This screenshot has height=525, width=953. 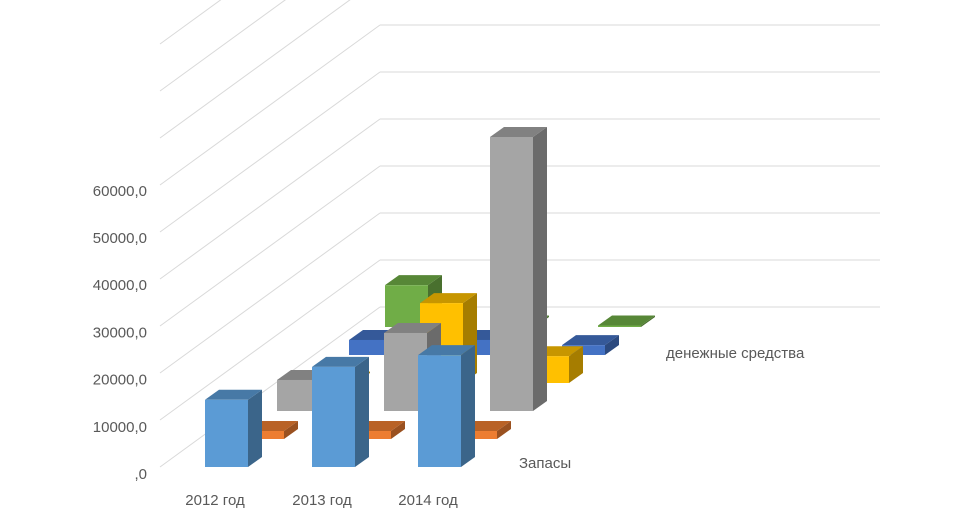 I want to click on y-tick-label: 10000,0, so click(x=120, y=427).